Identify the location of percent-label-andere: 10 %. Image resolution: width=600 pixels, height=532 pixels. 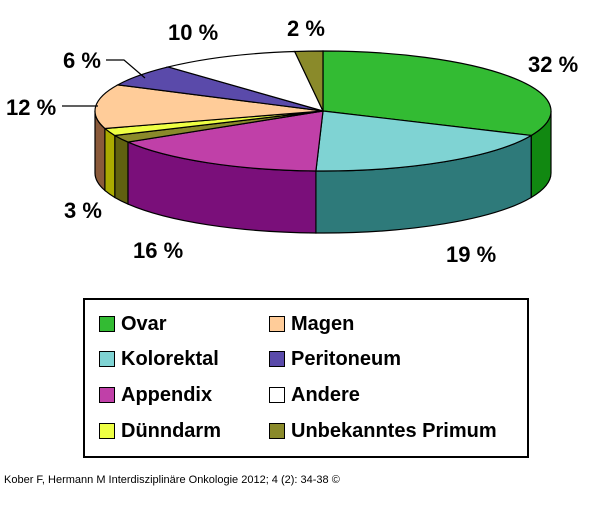
(193, 32).